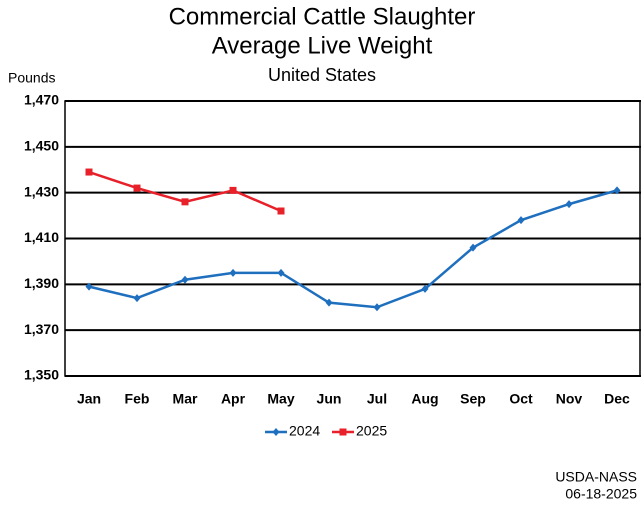  Describe the element at coordinates (137, 399) in the screenshot. I see `x-tick-label: Feb` at that location.